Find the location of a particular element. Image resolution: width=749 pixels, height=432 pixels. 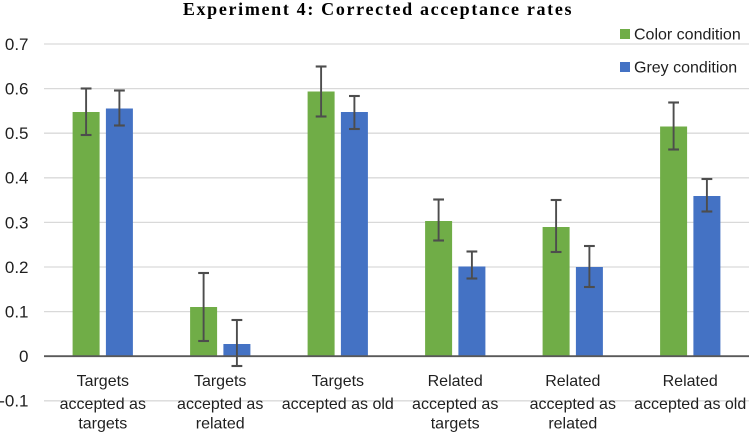

svg-text: 0.2 is located at coordinates (17, 267).